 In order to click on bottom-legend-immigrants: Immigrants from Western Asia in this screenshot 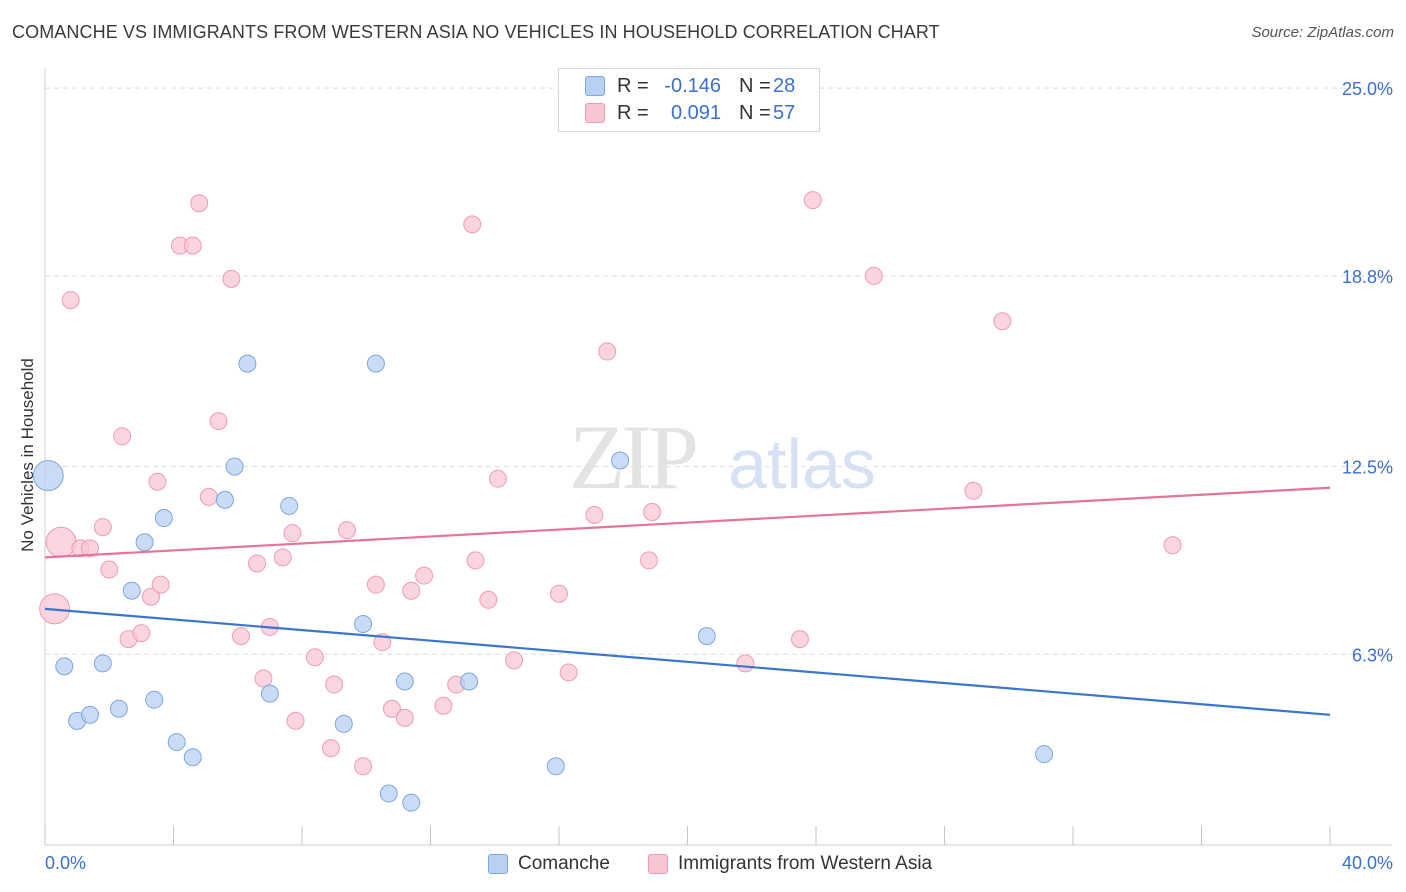, I will do `click(790, 864)`.